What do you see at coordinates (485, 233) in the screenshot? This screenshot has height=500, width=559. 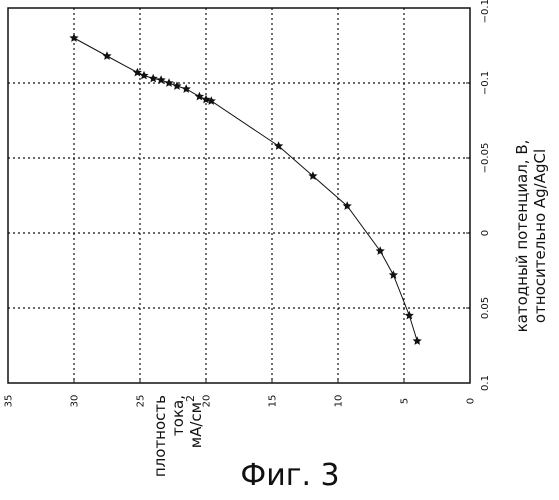 I see `y-tick-label: 0` at bounding box center [485, 233].